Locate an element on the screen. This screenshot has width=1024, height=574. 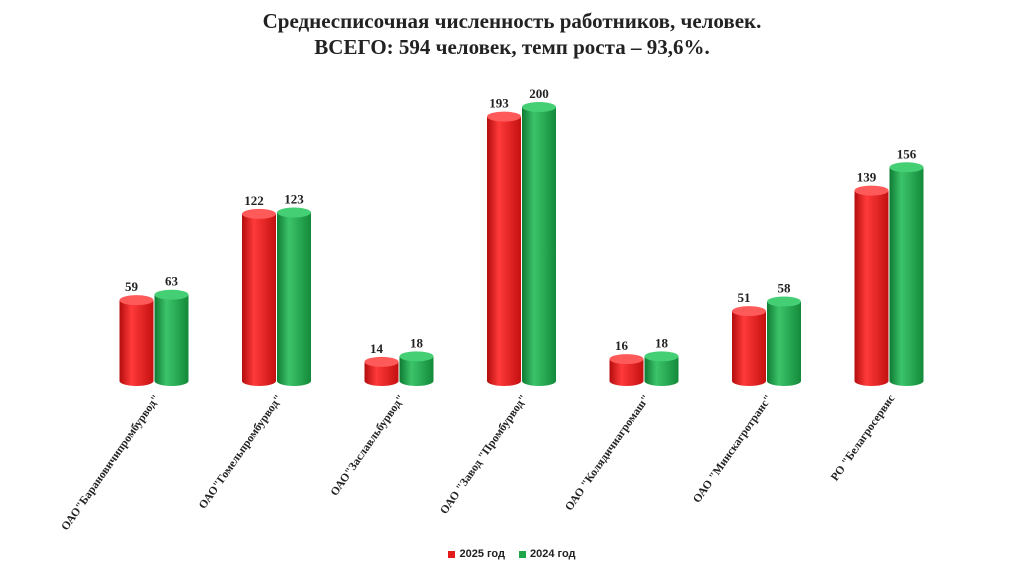
legend-item-2025: 2025 год is located at coordinates (476, 554).